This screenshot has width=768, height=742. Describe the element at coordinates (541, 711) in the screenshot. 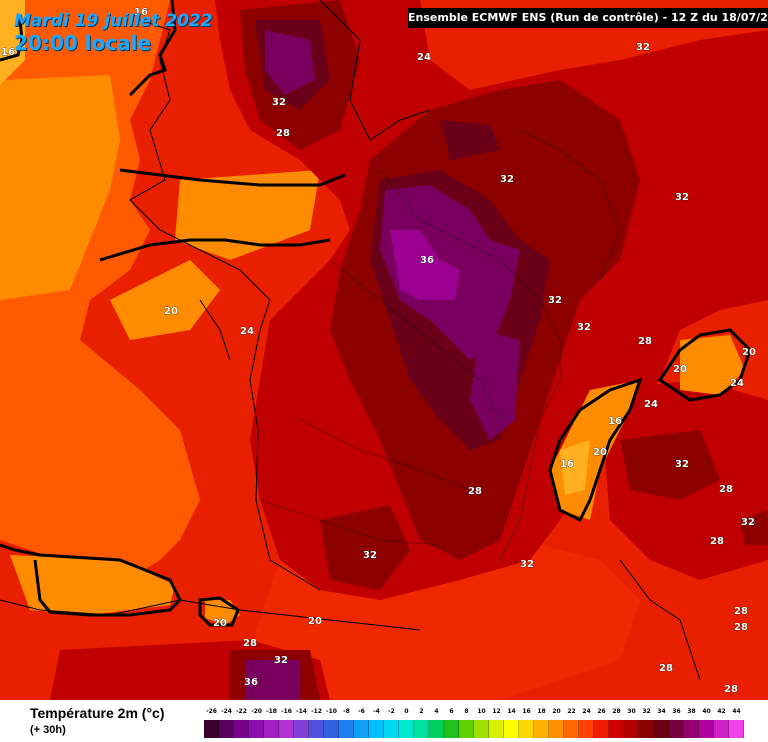

I see `scale-tick-label: 18` at that location.